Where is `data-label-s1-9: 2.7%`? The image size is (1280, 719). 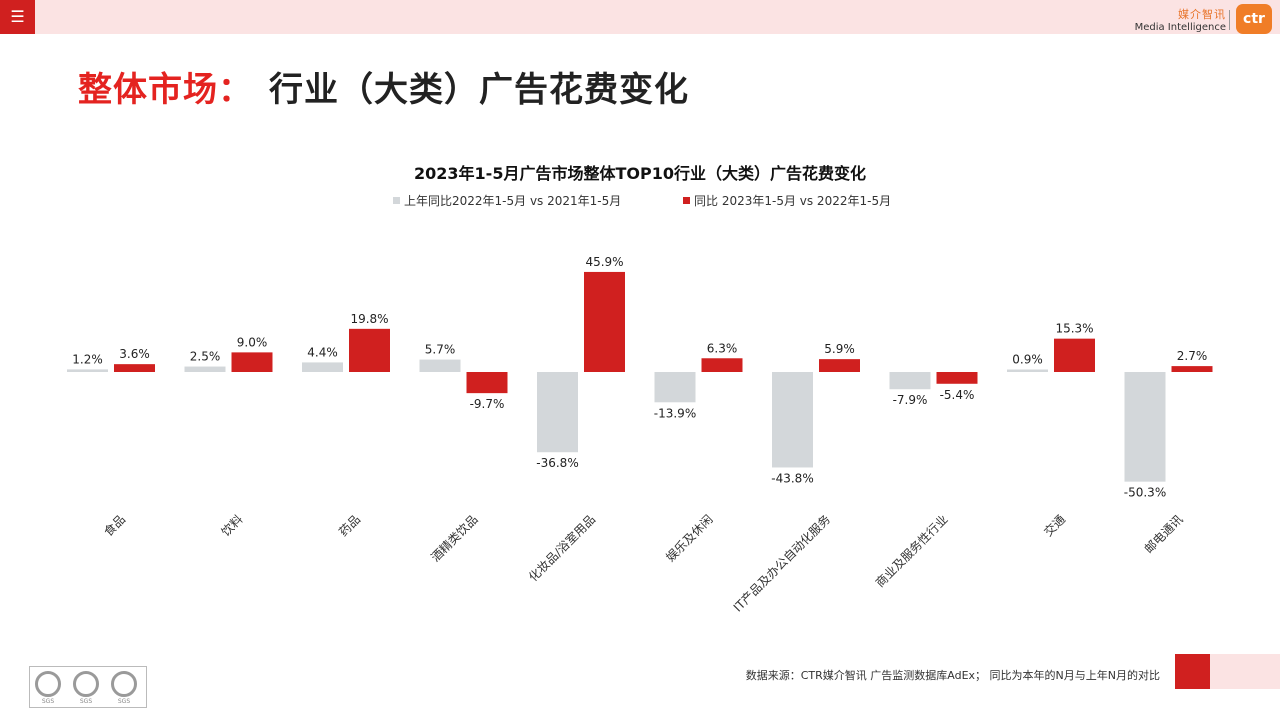
data-label-s1-9: 2.7% is located at coordinates (1192, 356).